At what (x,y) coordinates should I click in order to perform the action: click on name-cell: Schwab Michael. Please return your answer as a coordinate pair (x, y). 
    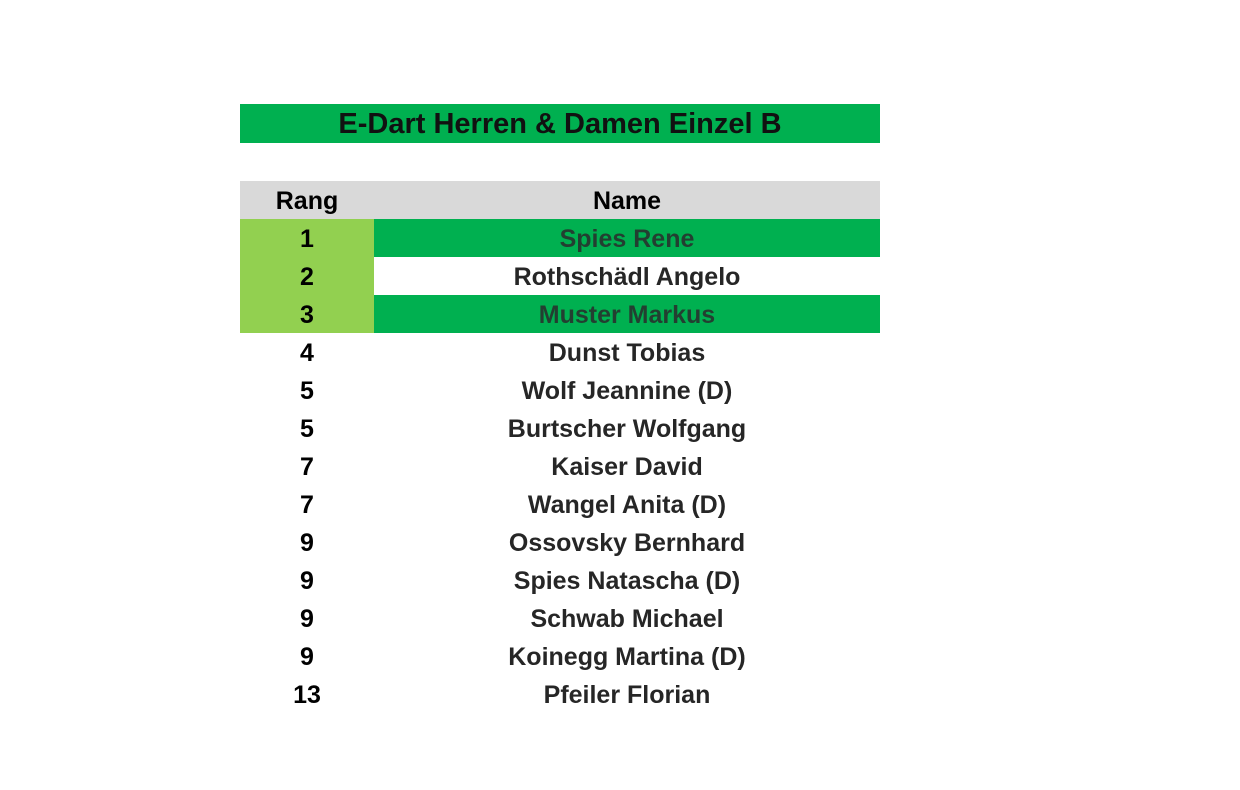
    Looking at the image, I should click on (627, 619).